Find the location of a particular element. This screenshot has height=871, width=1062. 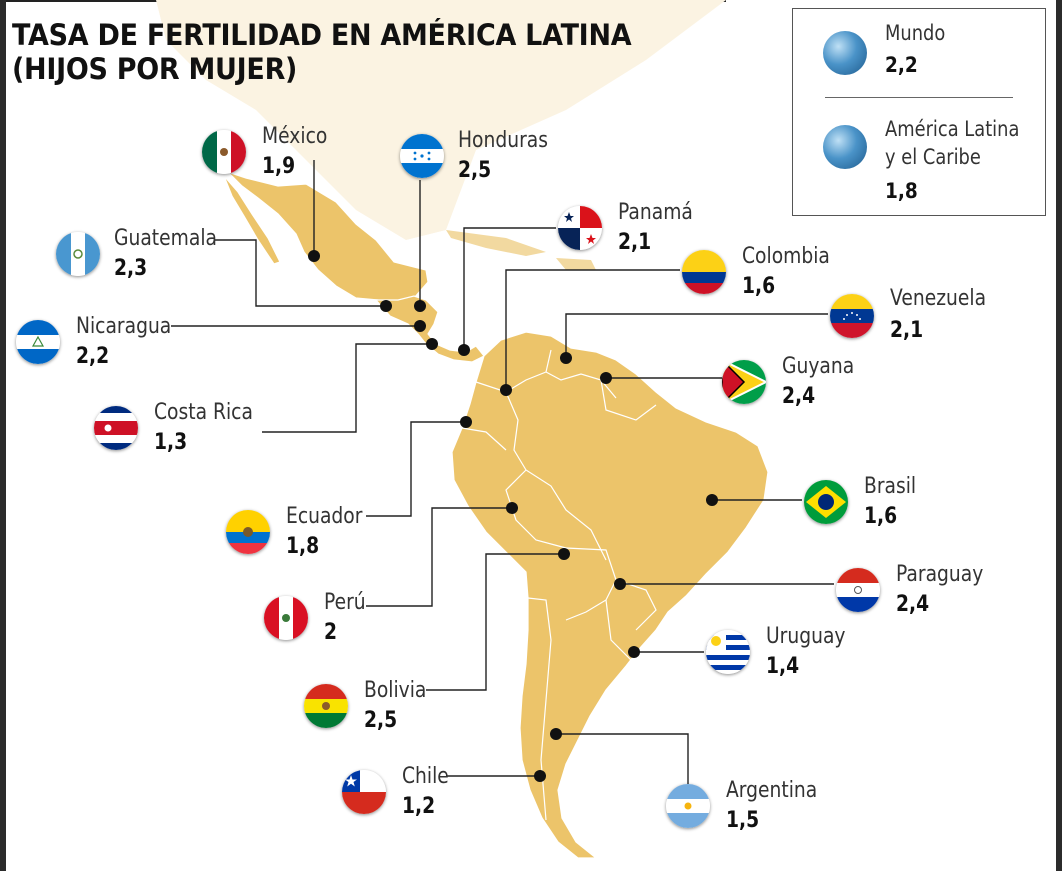

honduras-name: Honduras is located at coordinates (503, 140).